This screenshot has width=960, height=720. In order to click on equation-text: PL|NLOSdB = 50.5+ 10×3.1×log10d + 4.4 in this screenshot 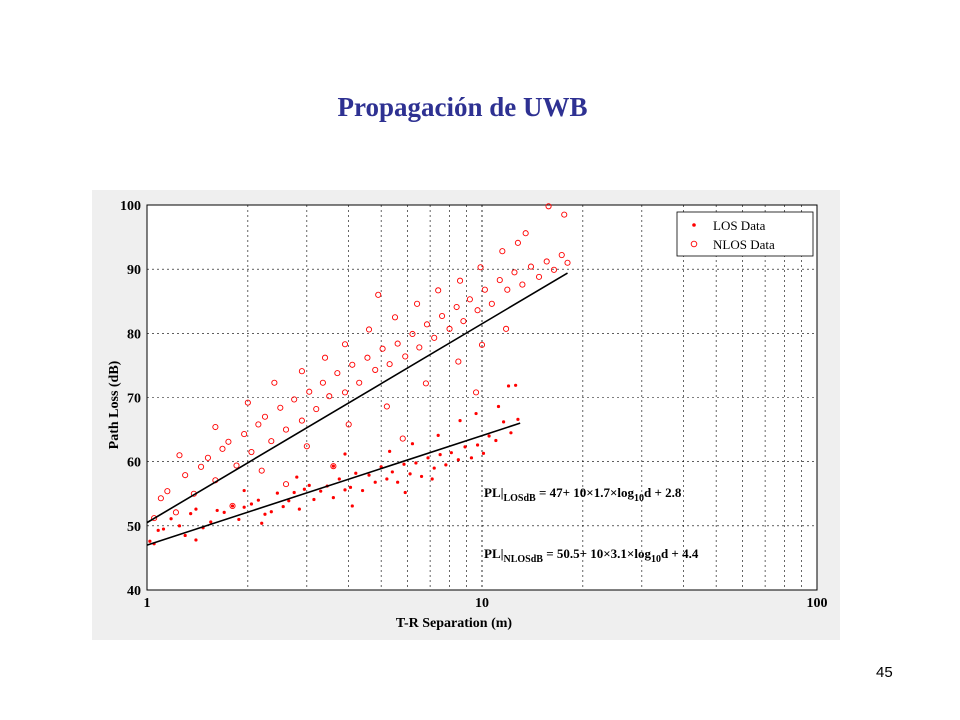, I will do `click(591, 555)`.